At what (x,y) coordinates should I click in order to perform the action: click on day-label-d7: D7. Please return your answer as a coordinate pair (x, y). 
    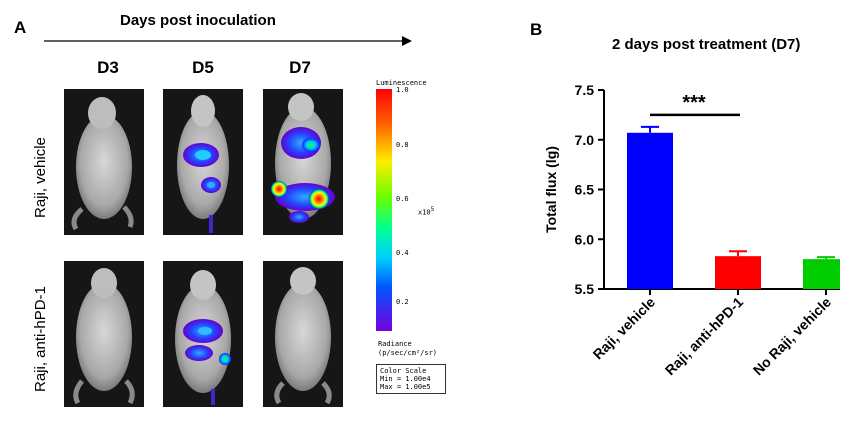
    Looking at the image, I should click on (300, 67).